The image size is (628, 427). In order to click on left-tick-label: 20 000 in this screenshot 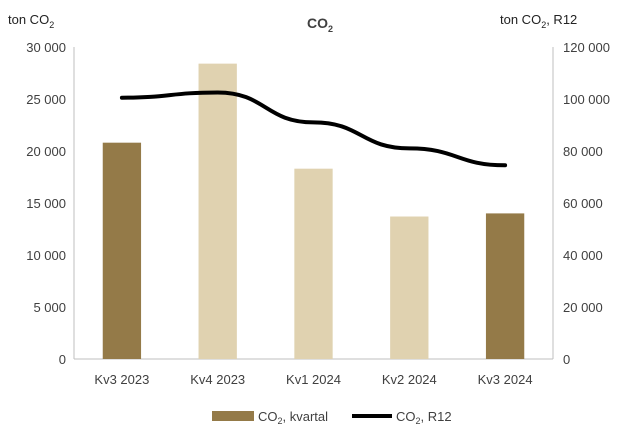, I will do `click(46, 151)`.